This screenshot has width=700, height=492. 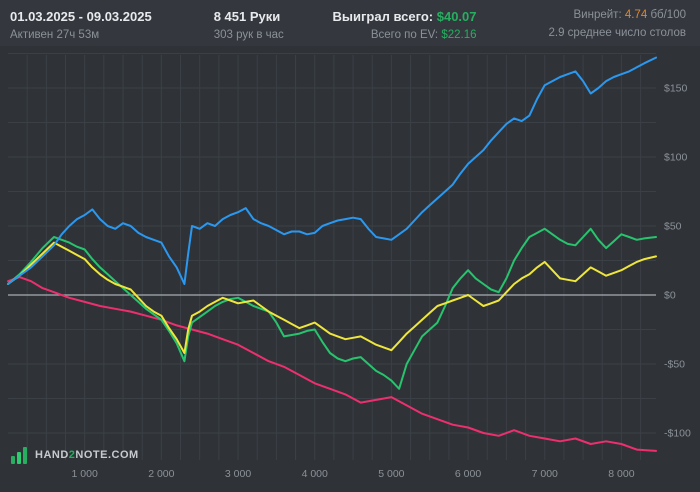 What do you see at coordinates (676, 158) in the screenshot?
I see `y-tick-label: $100` at bounding box center [676, 158].